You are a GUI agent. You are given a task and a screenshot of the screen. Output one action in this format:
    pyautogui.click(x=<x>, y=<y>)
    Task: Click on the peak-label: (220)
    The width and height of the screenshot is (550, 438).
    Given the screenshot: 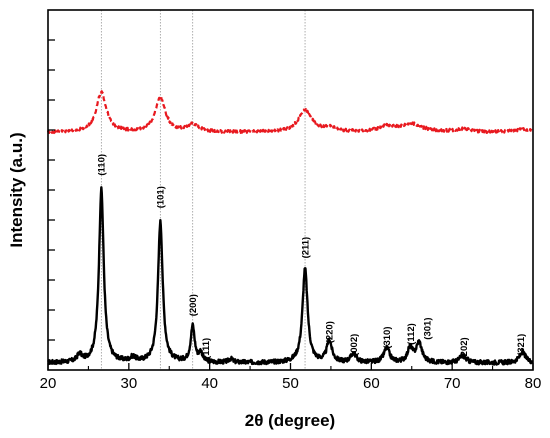 What is the action you would take?
    pyautogui.click(x=330, y=332)
    